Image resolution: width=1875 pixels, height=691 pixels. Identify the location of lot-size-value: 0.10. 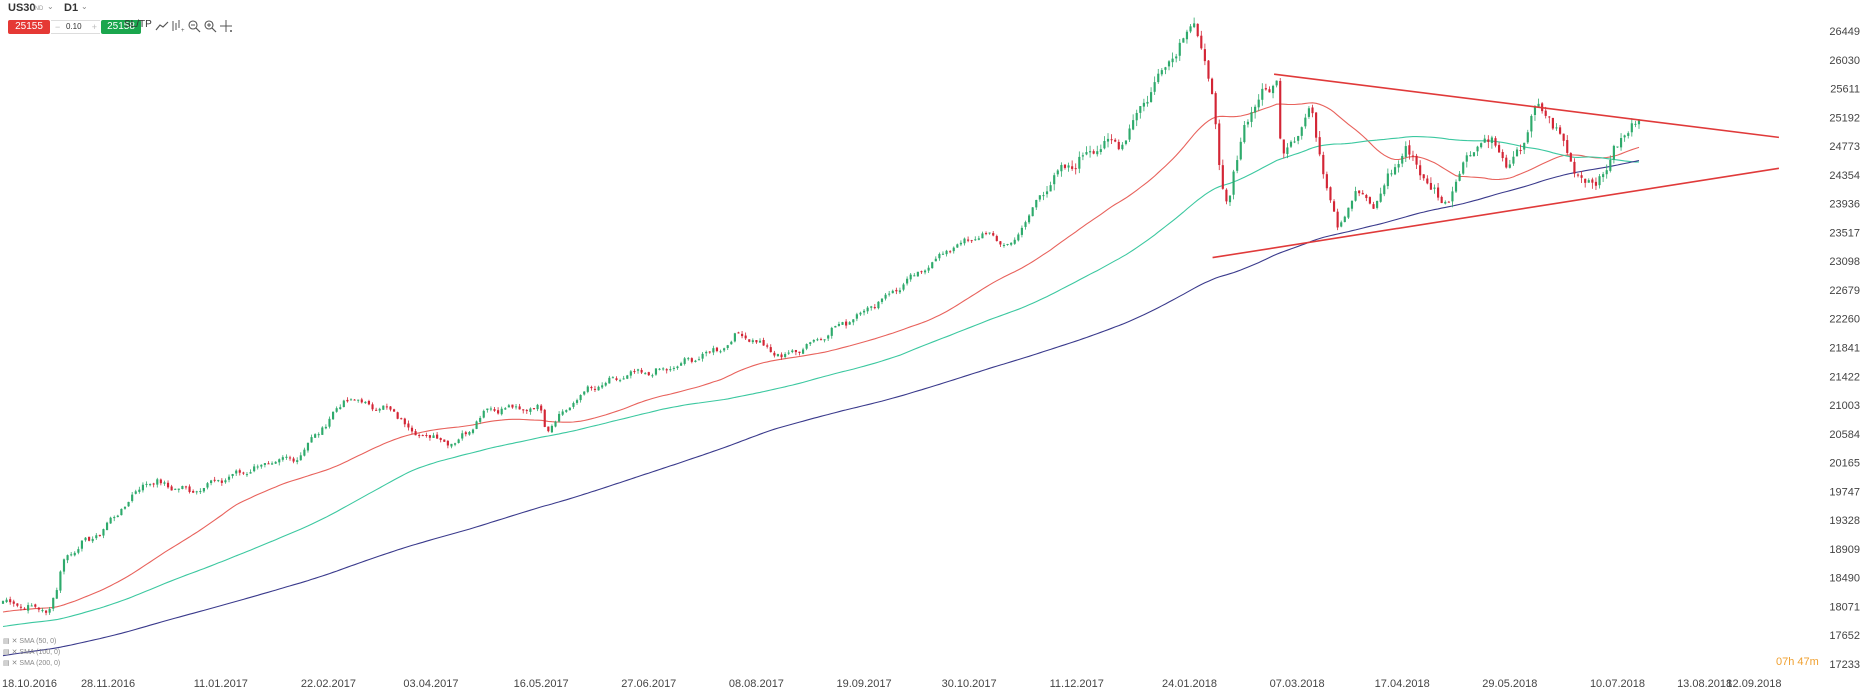
(74, 26).